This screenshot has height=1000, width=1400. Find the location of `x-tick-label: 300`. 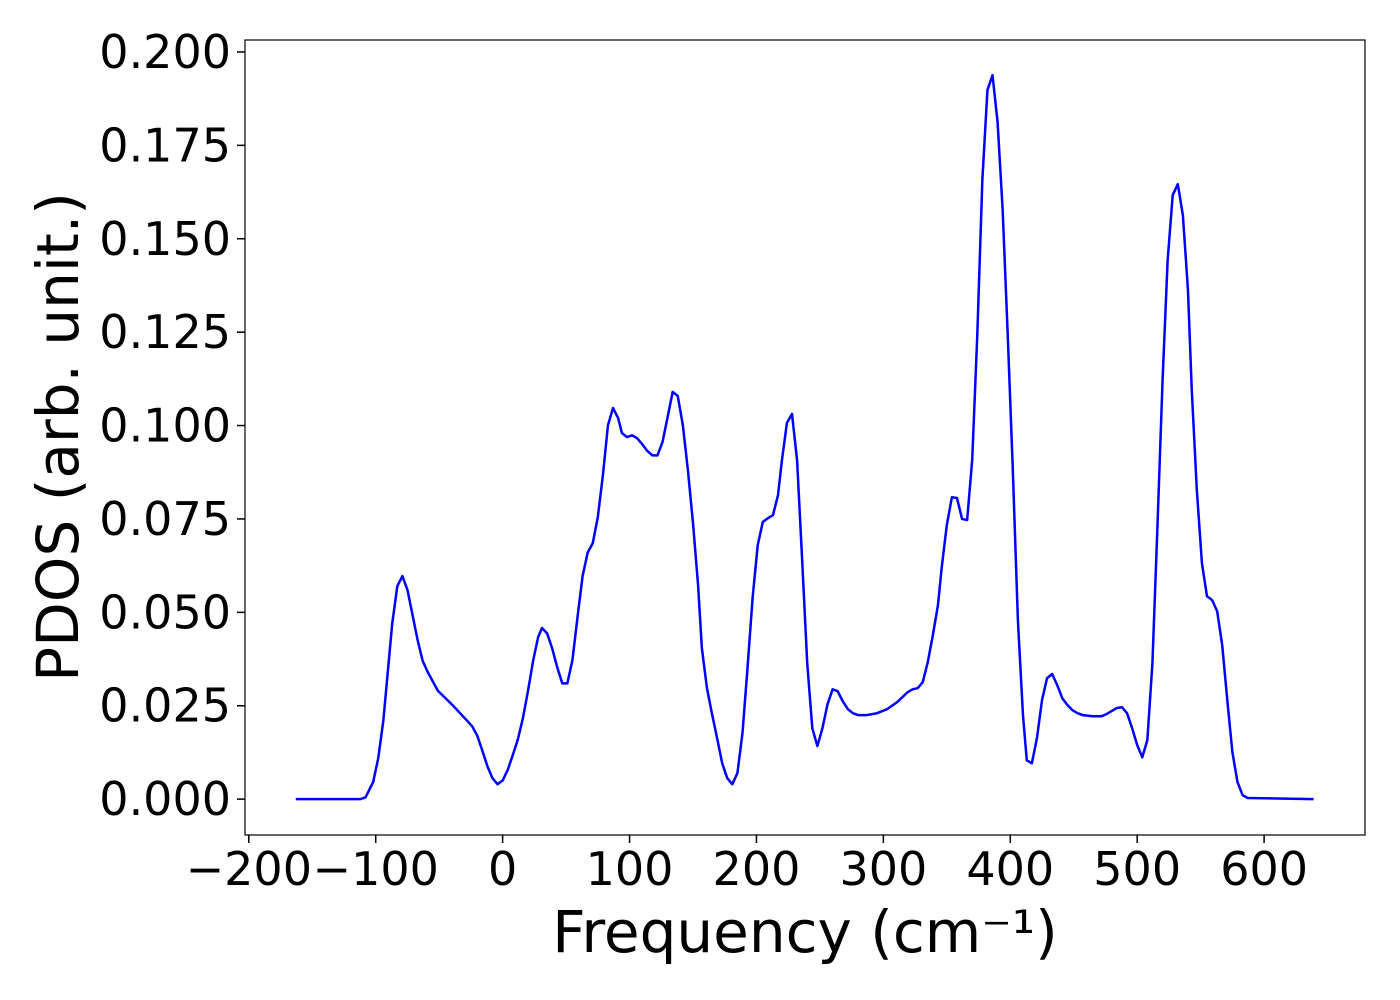

x-tick-label: 300 is located at coordinates (883, 869).